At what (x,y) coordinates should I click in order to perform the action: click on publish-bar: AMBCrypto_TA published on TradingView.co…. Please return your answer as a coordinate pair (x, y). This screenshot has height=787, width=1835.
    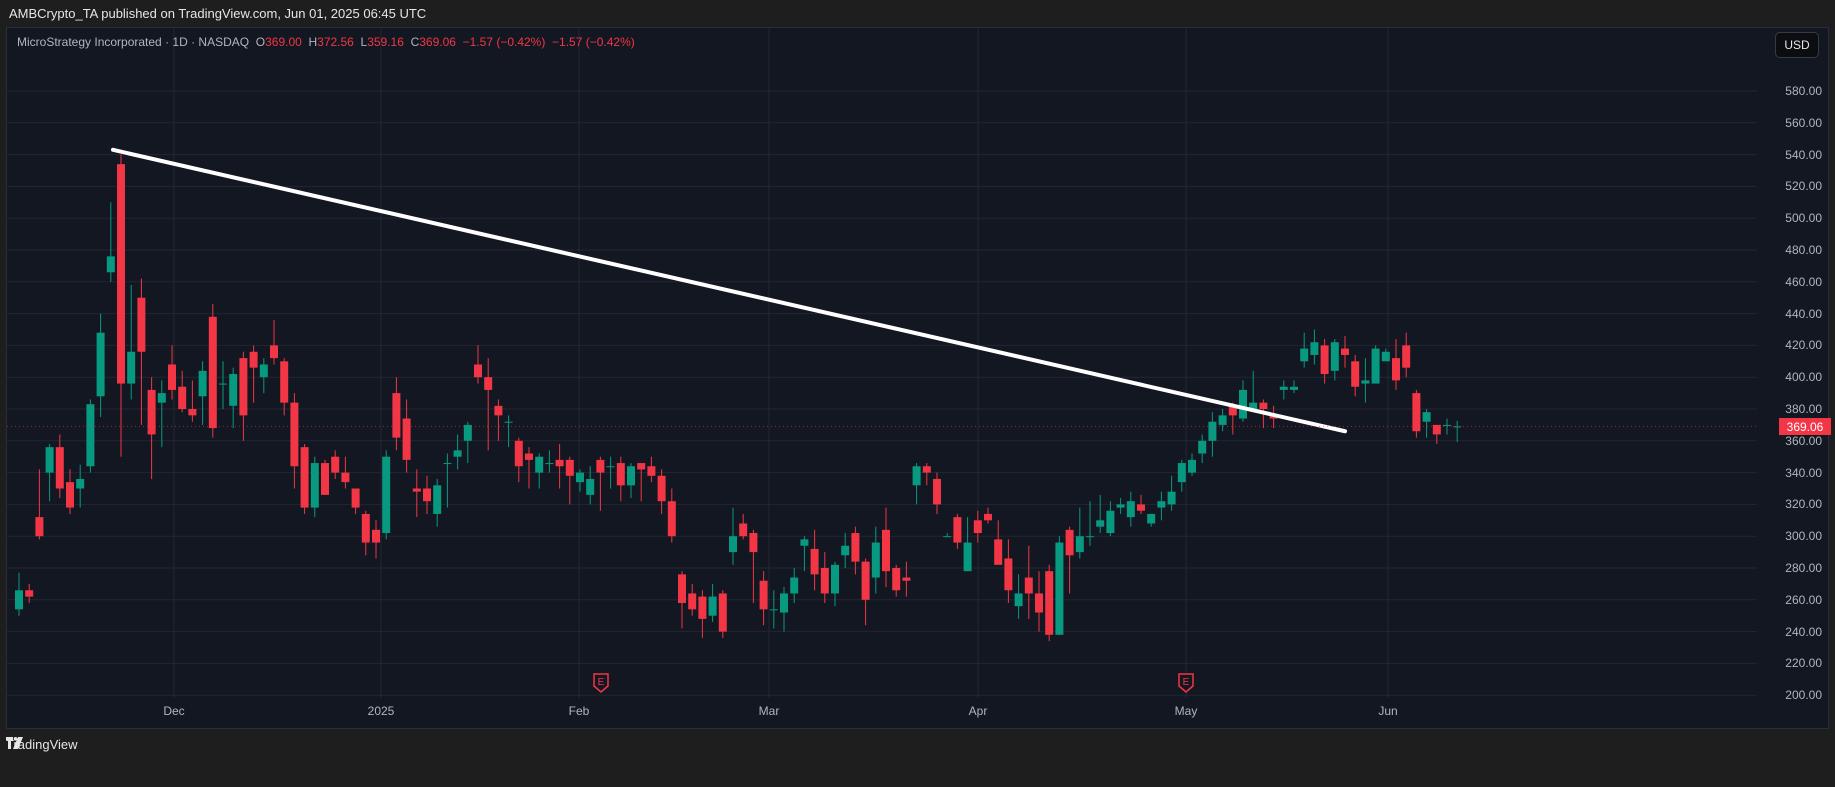
    Looking at the image, I should click on (917, 13).